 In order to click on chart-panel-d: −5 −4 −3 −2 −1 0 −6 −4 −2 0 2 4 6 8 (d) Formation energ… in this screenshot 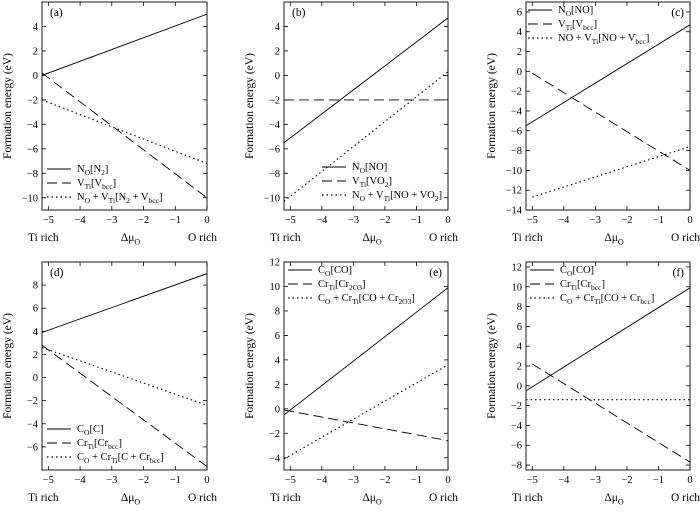, I will do `click(109, 384)`.